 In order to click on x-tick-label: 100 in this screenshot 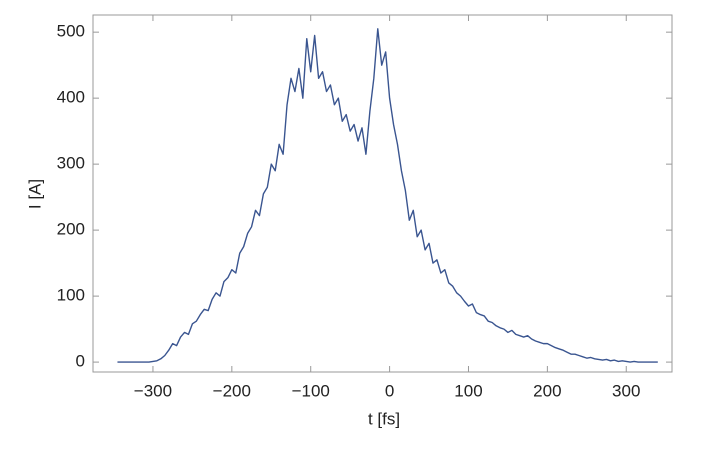, I will do `click(468, 390)`.